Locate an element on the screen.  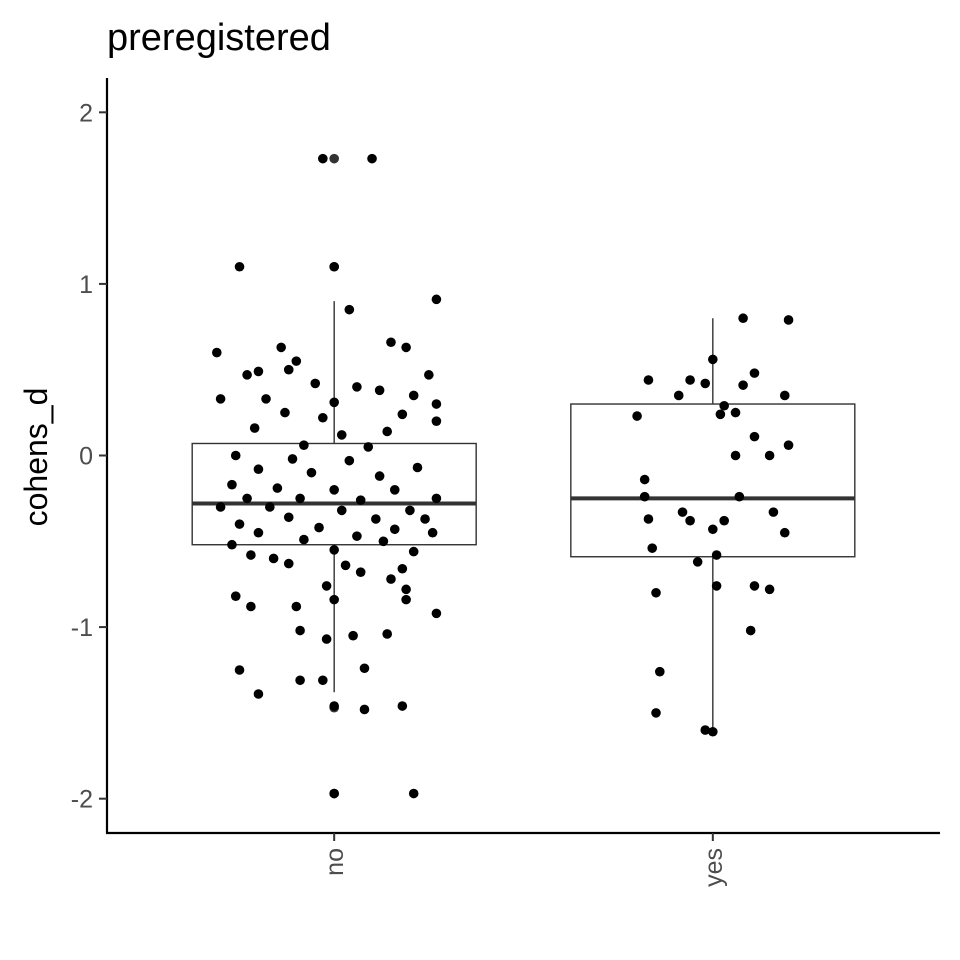
y-tick-label: 2 is located at coordinates (86, 113).